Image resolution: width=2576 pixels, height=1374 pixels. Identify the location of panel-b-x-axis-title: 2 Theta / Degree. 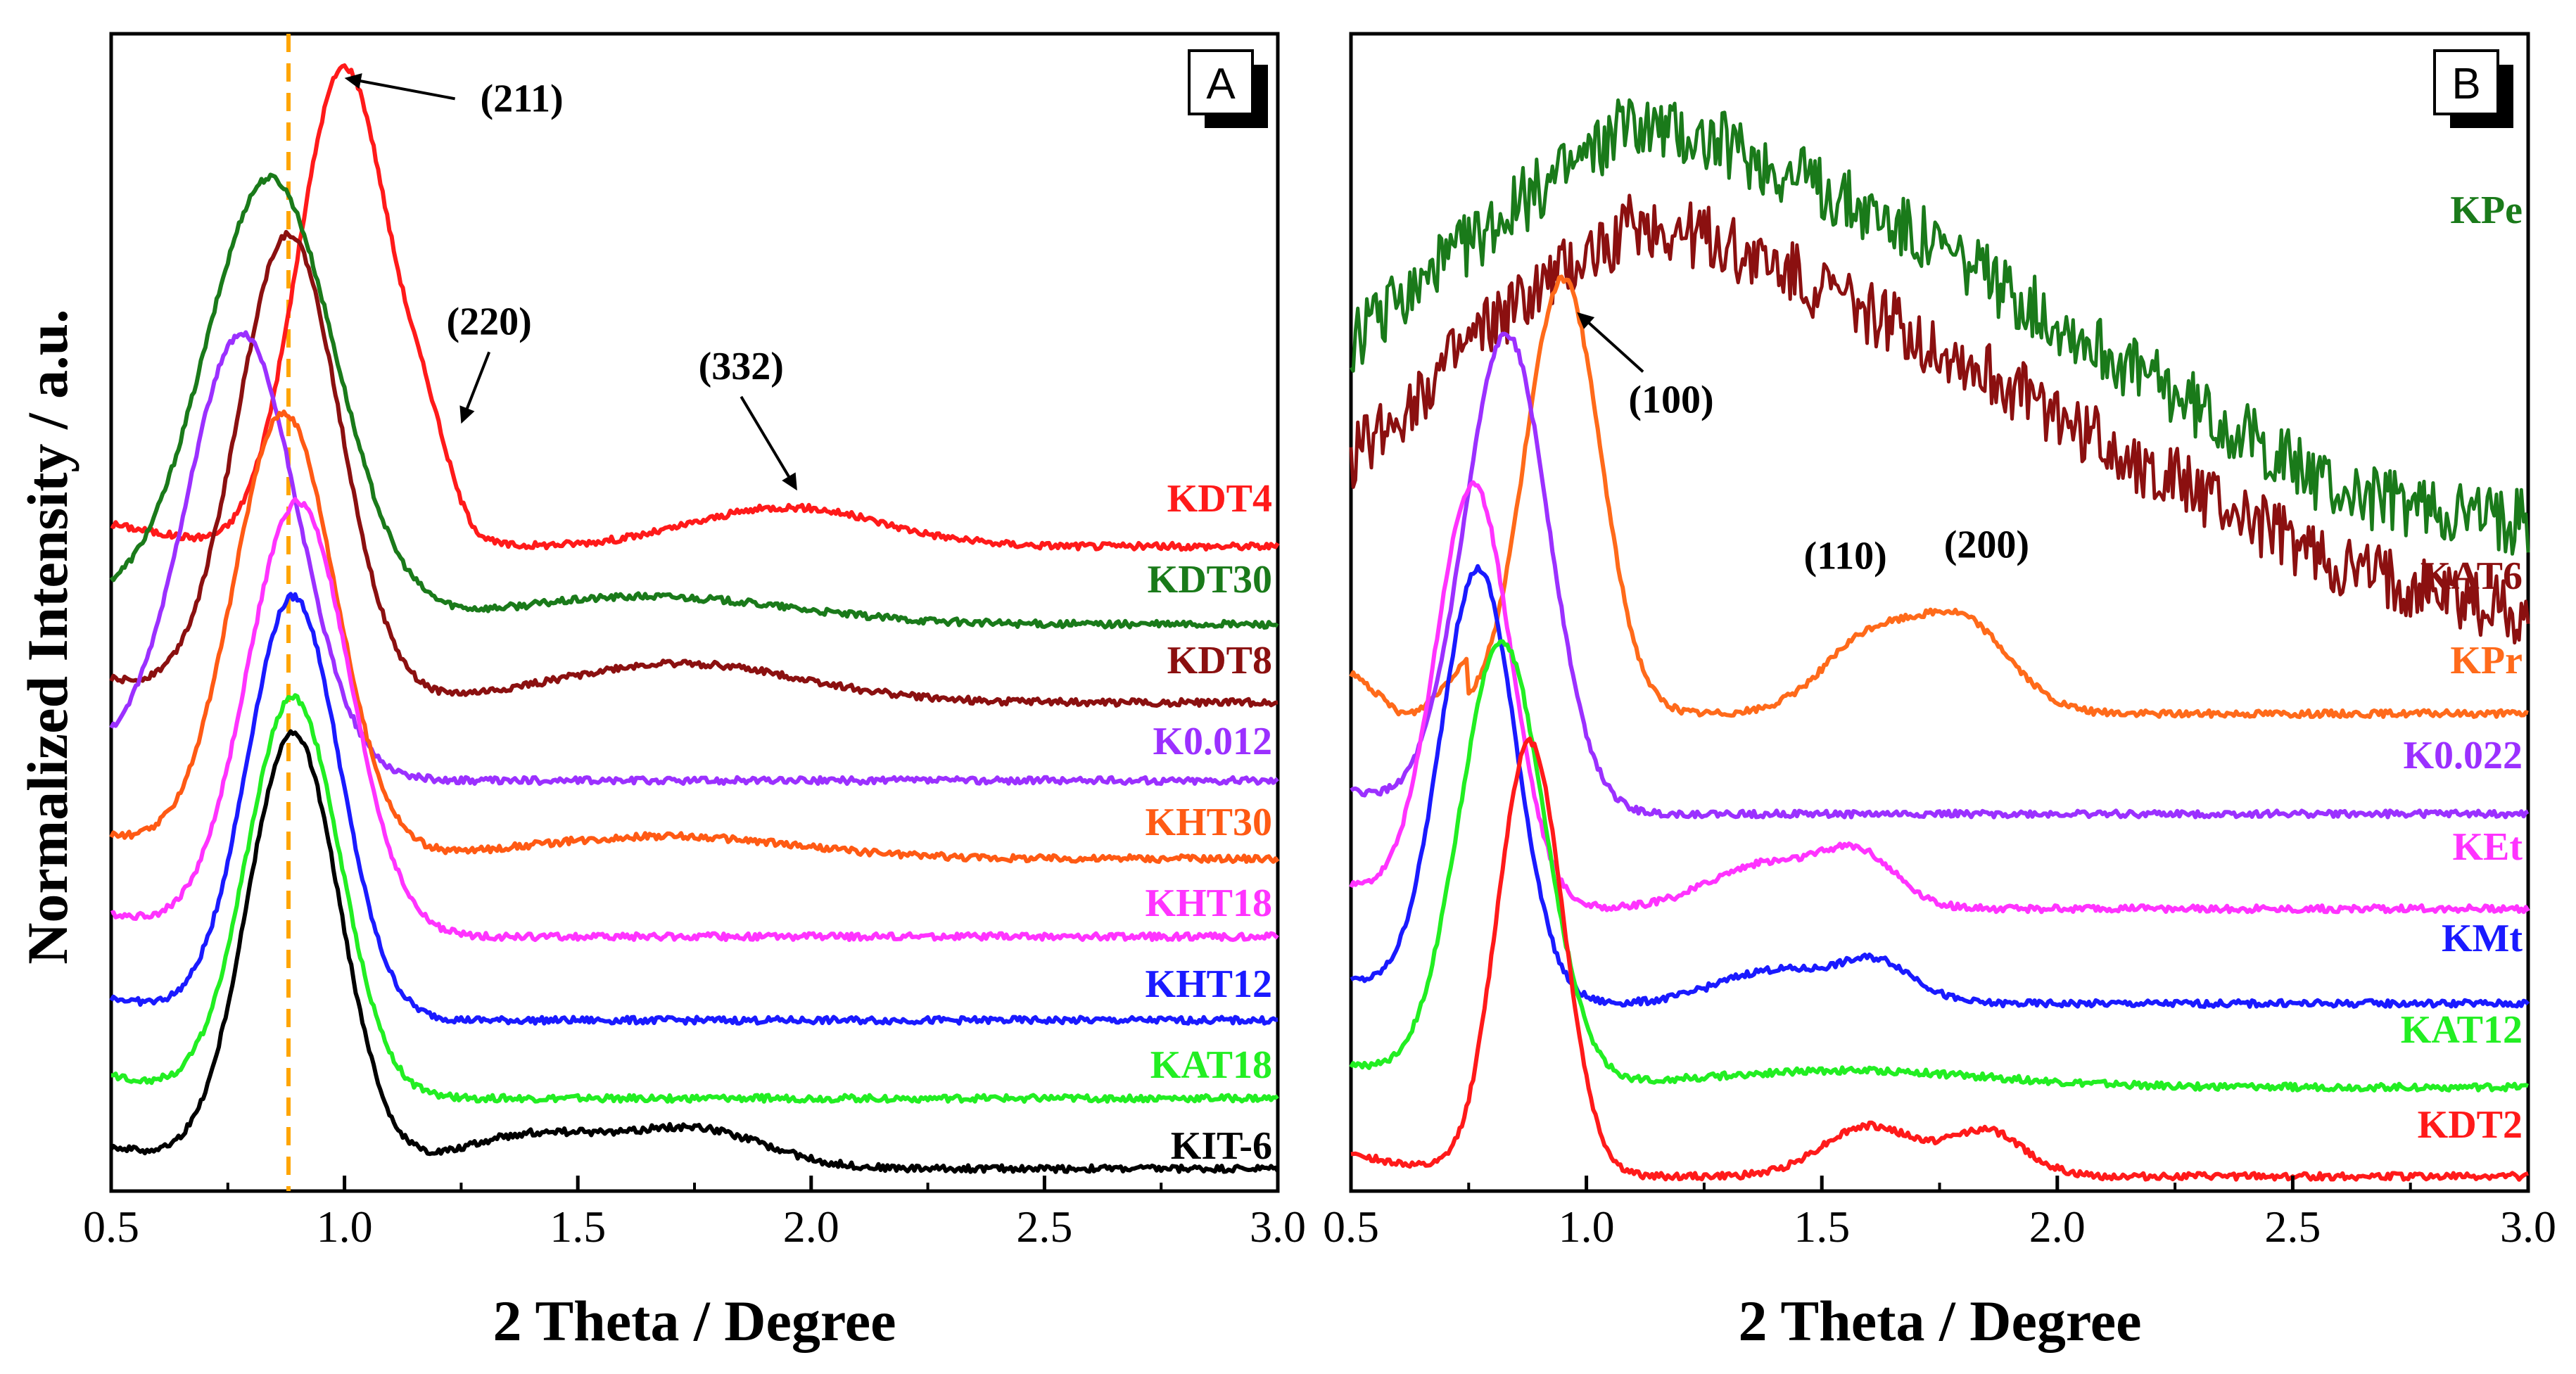
(1939, 1321).